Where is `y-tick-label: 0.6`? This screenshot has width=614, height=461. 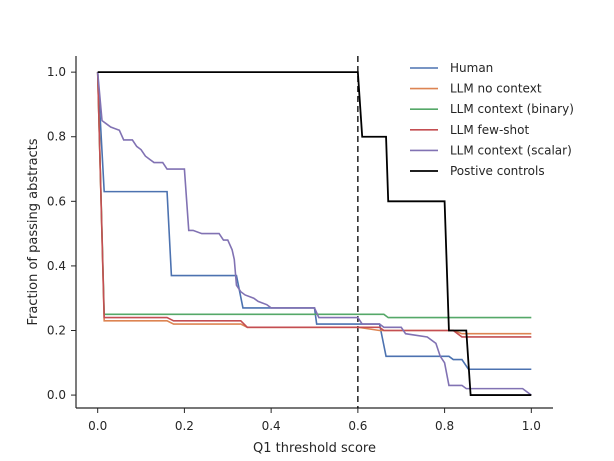 y-tick-label: 0.6 is located at coordinates (56, 201).